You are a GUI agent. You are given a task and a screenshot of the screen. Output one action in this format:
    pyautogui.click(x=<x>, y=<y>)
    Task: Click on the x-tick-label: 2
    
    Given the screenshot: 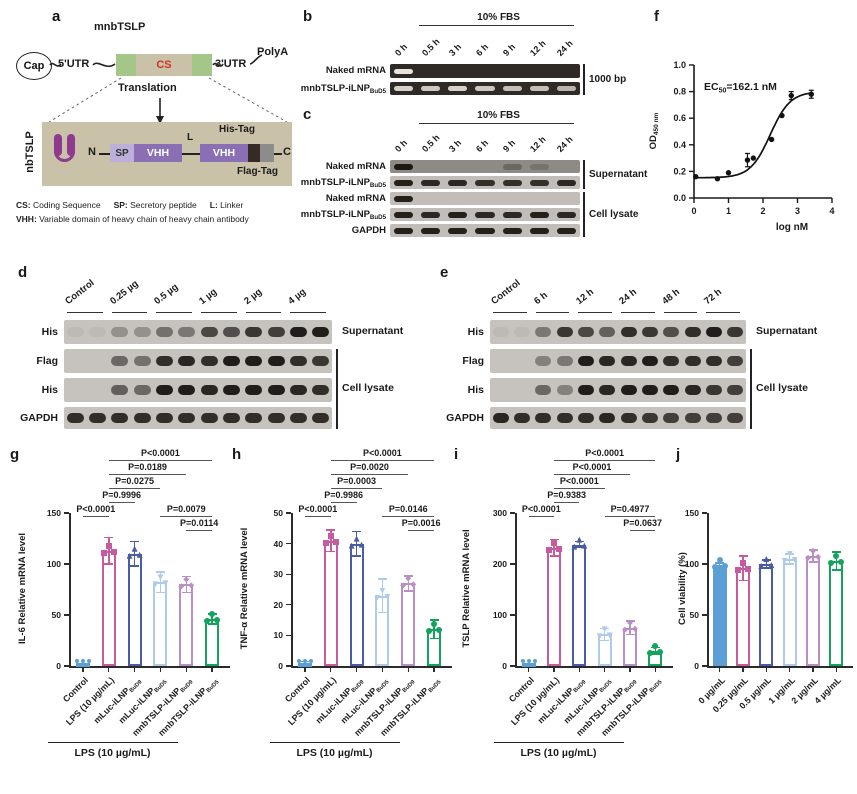 What is the action you would take?
    pyautogui.click(x=762, y=211)
    